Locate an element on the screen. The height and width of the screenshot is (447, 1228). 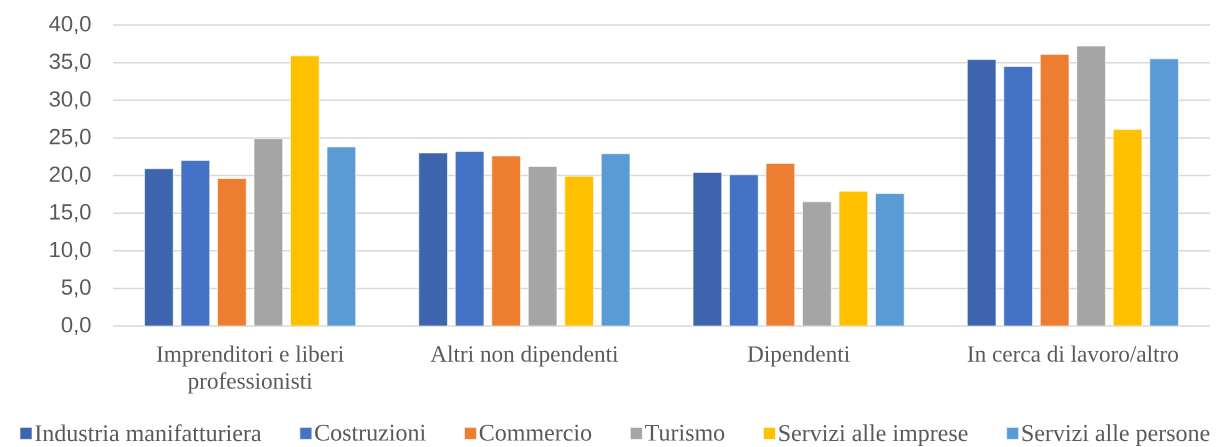
legend-label: Servizi alle imprese is located at coordinates (873, 435).